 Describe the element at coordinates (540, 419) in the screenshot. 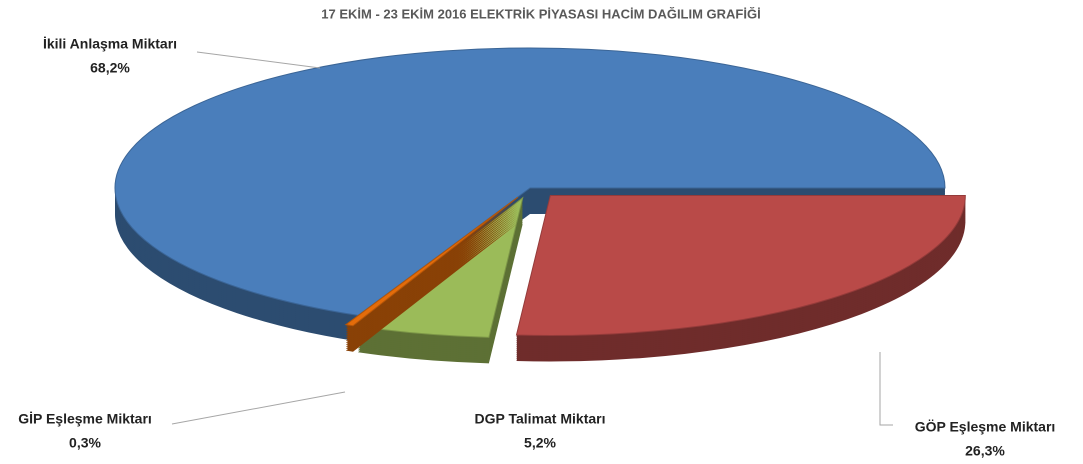

I see `slice-label: DGP Talimat Miktarı` at that location.